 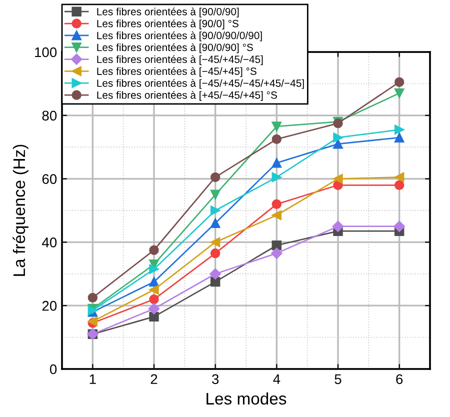 What do you see at coordinates (246, 398) in the screenshot?
I see `x-axis-title: Les modes` at bounding box center [246, 398].